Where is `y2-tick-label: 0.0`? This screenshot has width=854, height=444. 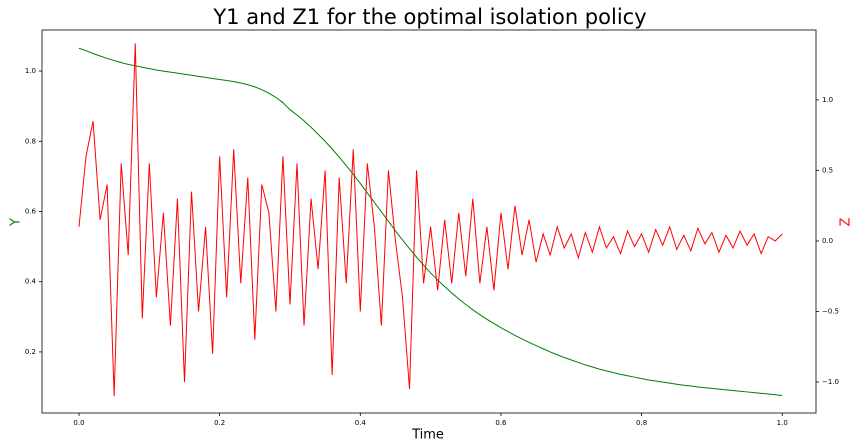
y2-tick-label: 0.0 is located at coordinates (827, 241).